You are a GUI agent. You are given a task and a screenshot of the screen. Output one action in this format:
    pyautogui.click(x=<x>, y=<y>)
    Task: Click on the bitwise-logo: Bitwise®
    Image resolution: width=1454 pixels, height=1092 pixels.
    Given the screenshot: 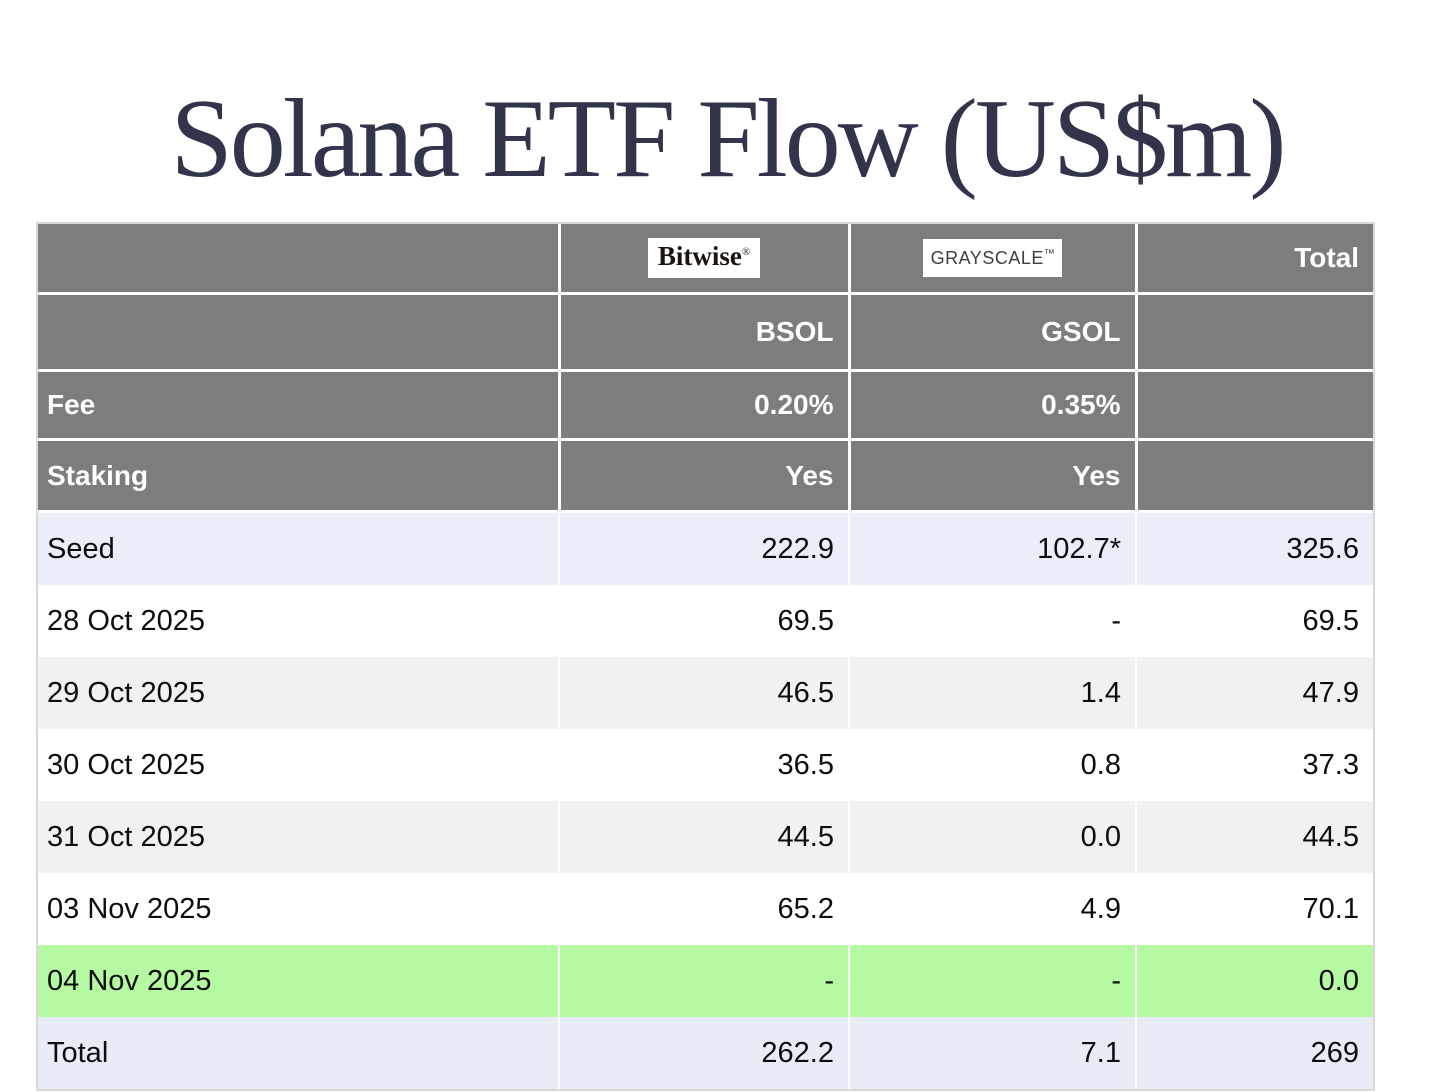 What is the action you would take?
    pyautogui.click(x=704, y=258)
    